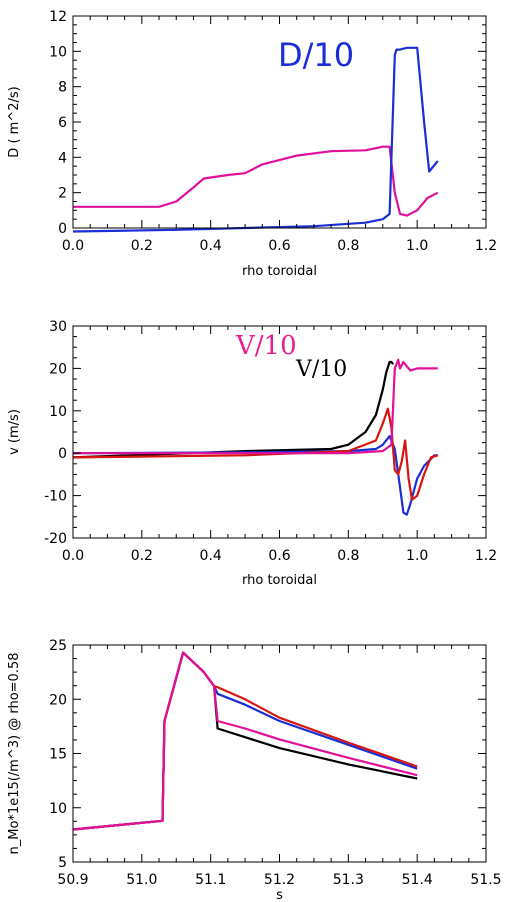 Image resolution: width=507 pixels, height=902 pixels. I want to click on molybdenum-y-tick-label-4: 25, so click(58, 646).